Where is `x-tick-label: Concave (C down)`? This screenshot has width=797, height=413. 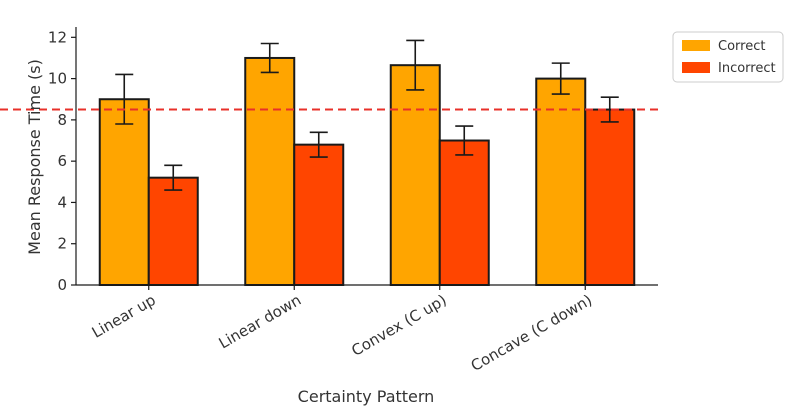 x-tick-label: Concave (C down) is located at coordinates (532, 333).